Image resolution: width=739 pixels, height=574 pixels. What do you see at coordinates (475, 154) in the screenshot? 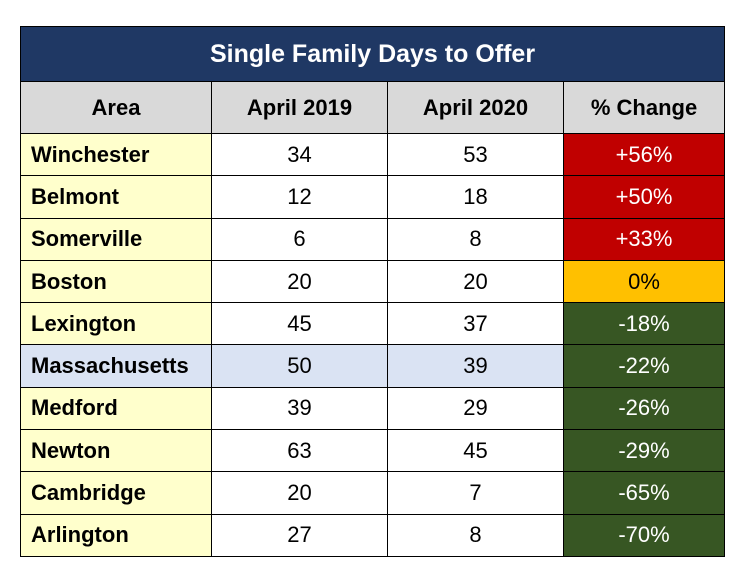
I see `april-2020-cell: 53` at bounding box center [475, 154].